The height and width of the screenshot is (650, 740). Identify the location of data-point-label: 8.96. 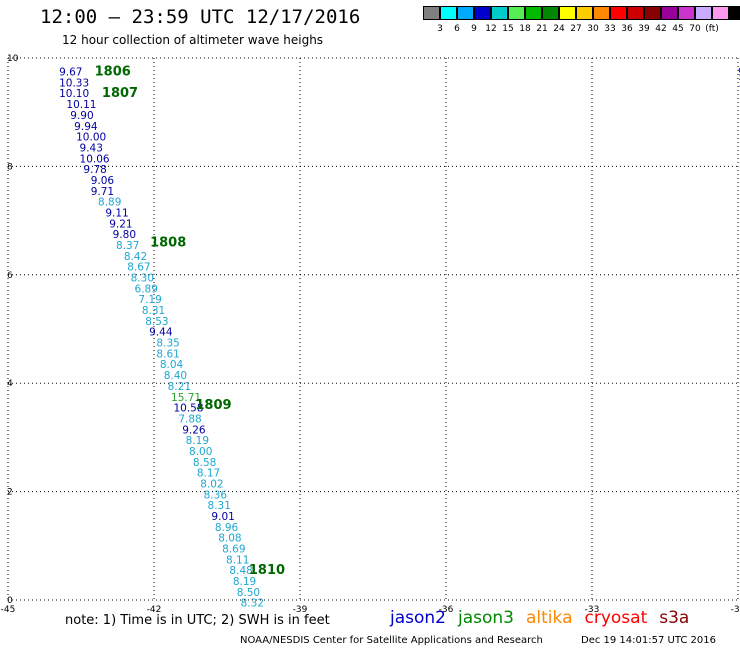
(227, 528).